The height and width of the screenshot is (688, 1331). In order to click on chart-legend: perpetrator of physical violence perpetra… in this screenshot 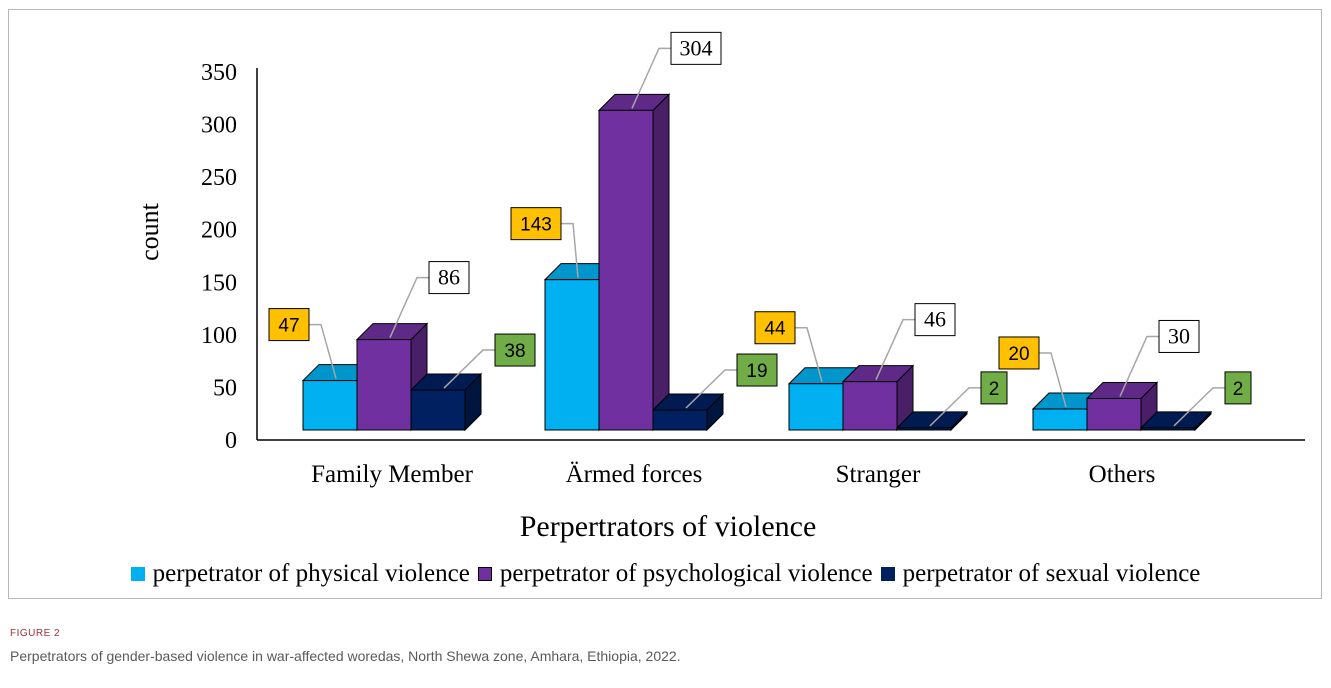, I will do `click(665, 580)`.